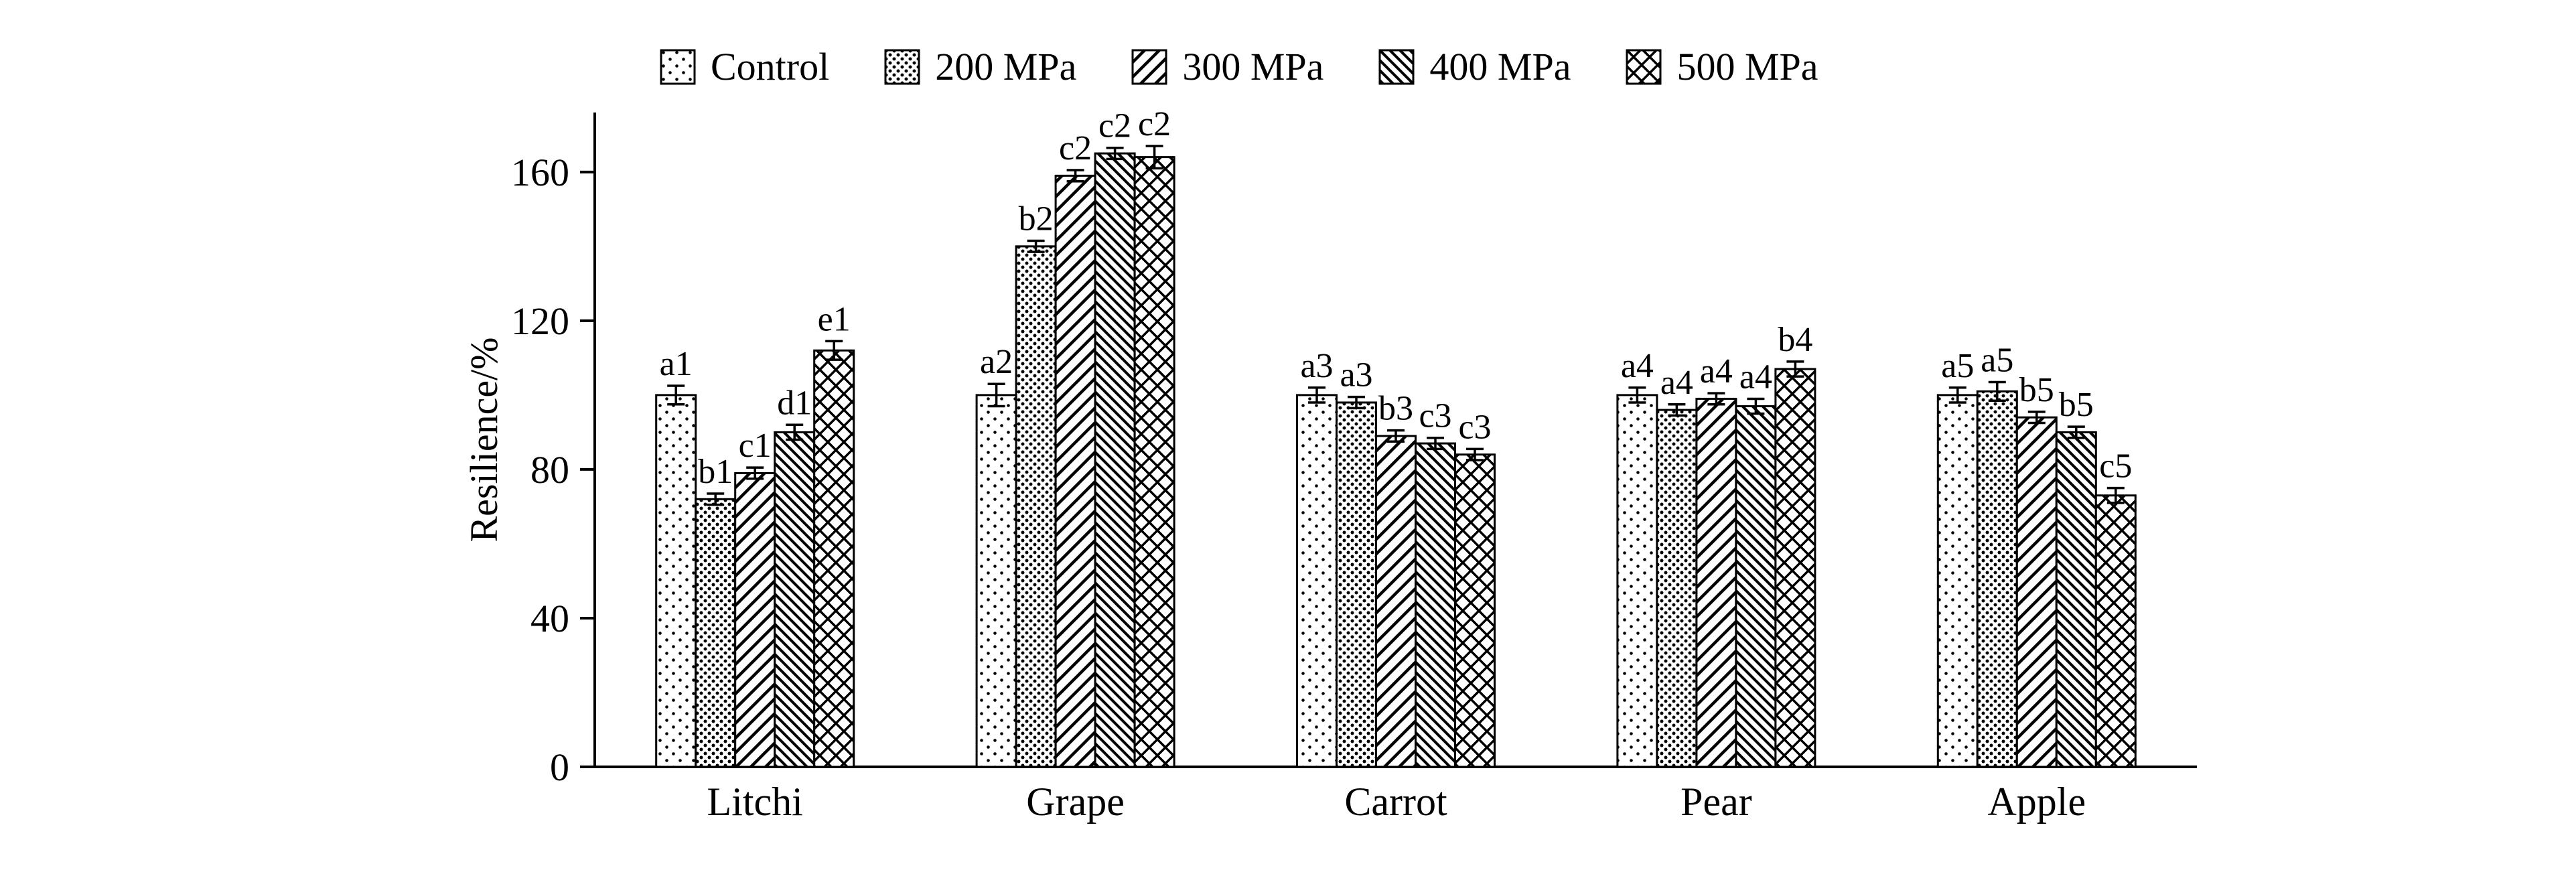  I want to click on y-tick-label: 120, so click(540, 321).